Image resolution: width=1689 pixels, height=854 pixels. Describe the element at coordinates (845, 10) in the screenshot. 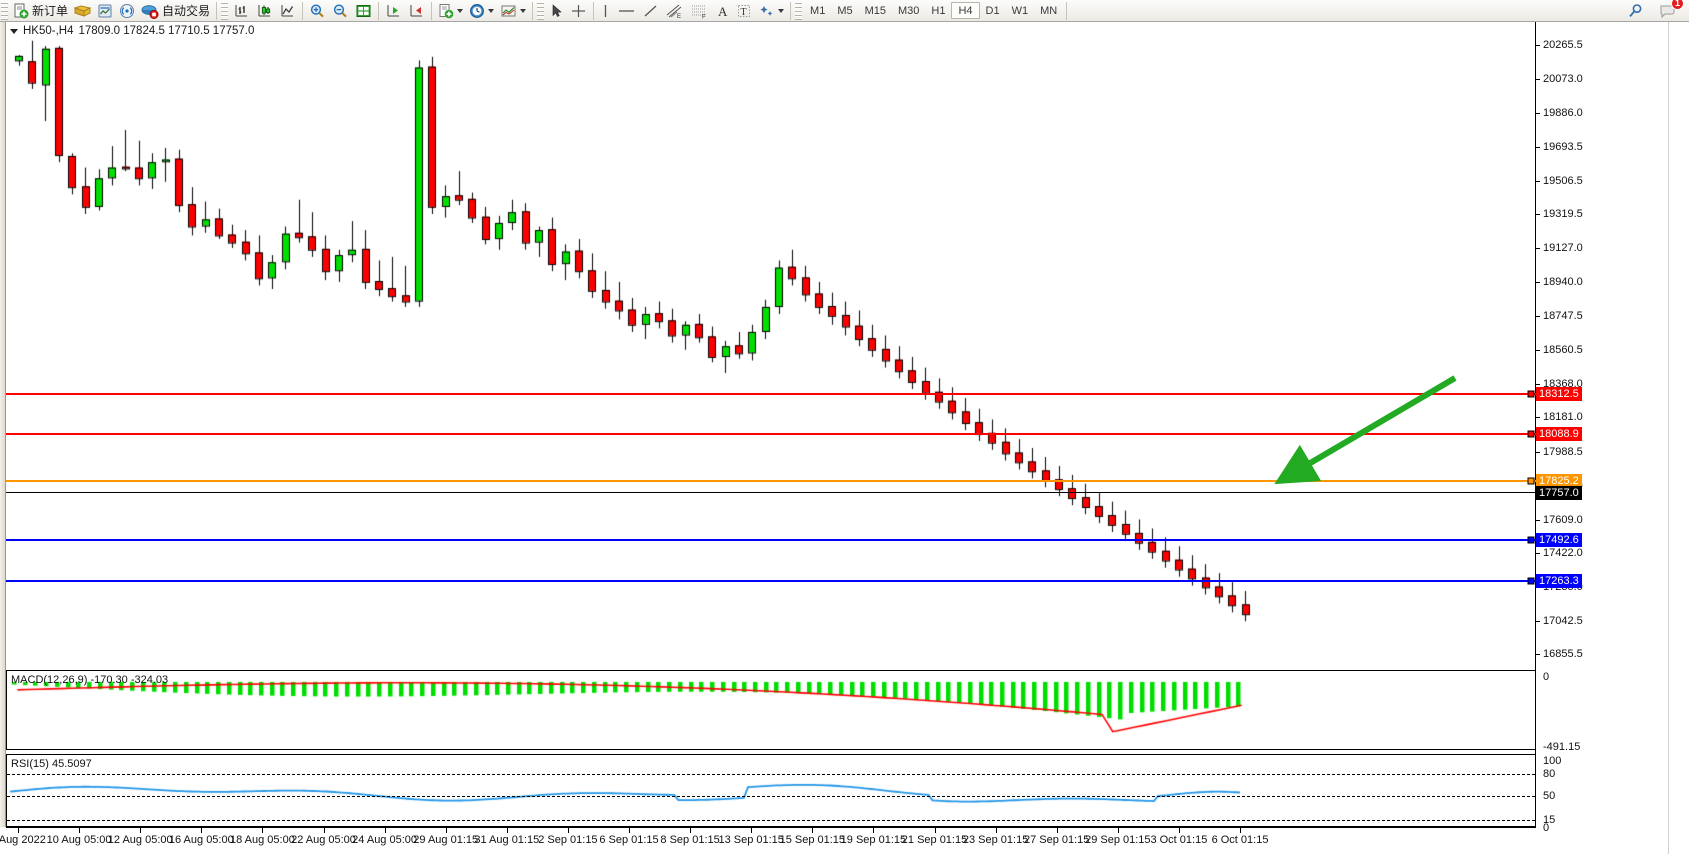

I see `timeframe-m5: M5` at that location.